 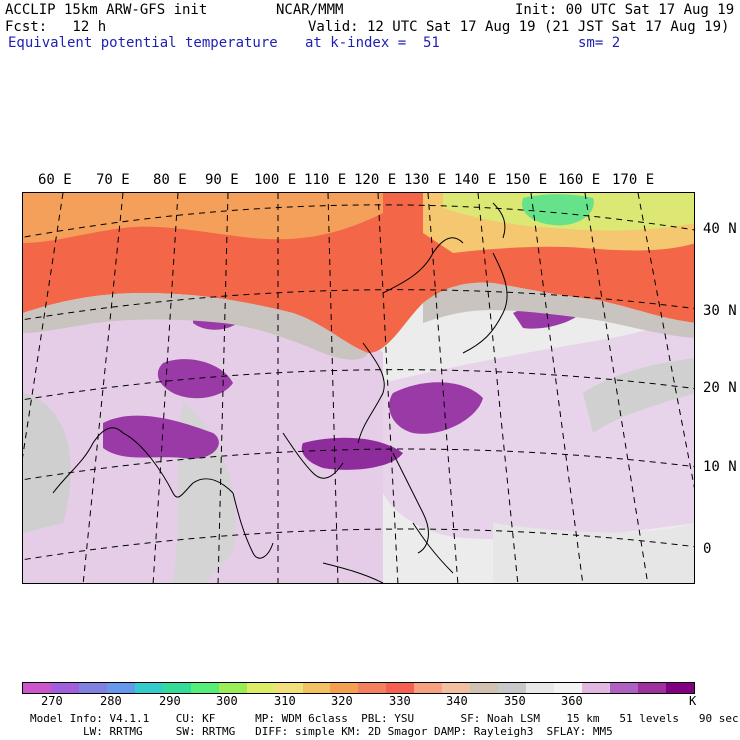 What do you see at coordinates (170, 180) in the screenshot?
I see `lon-label: 80 E` at bounding box center [170, 180].